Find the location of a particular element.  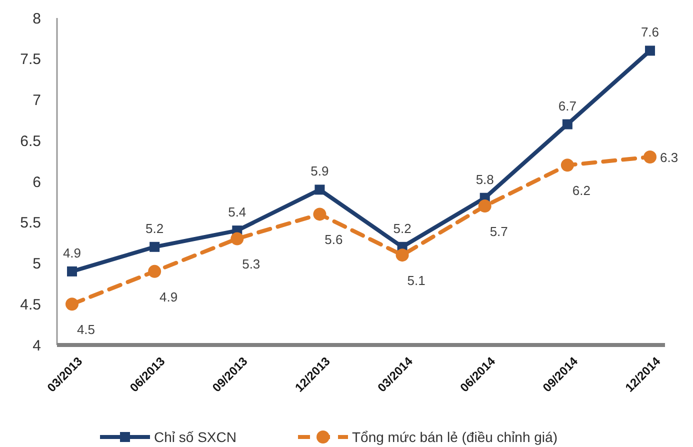

y-tick-label: 8 is located at coordinates (36, 19).